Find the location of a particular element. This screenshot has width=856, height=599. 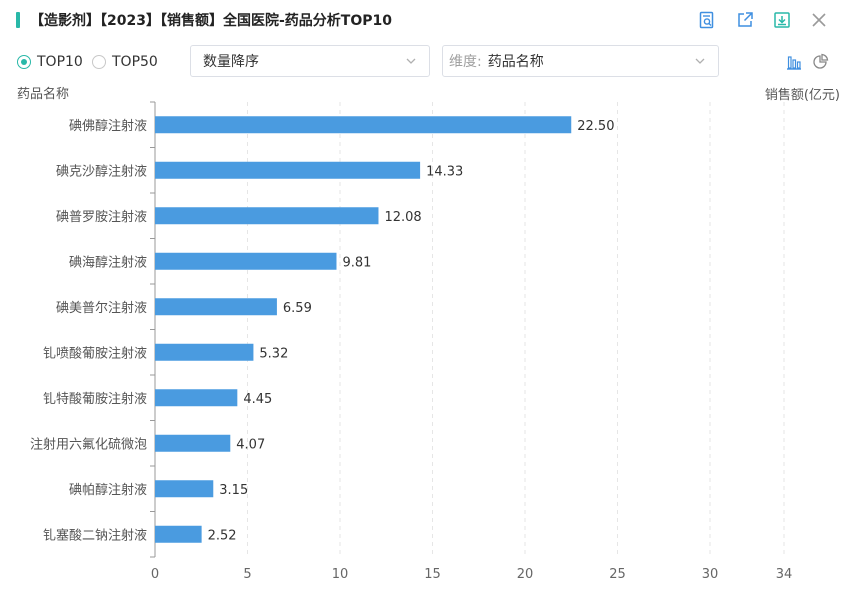

radio-unchecked-icon is located at coordinates (99, 62).